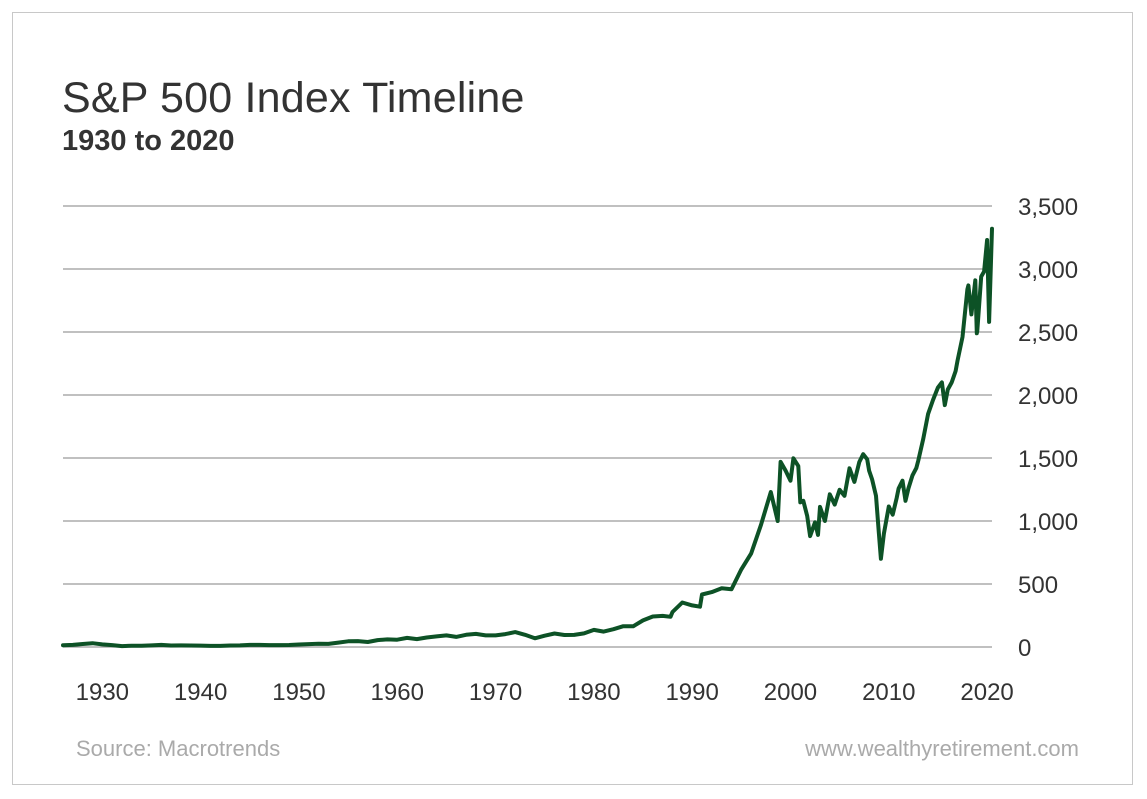  Describe the element at coordinates (293, 98) in the screenshot. I see `chart-title: S&P 500 Index Timeline` at that location.